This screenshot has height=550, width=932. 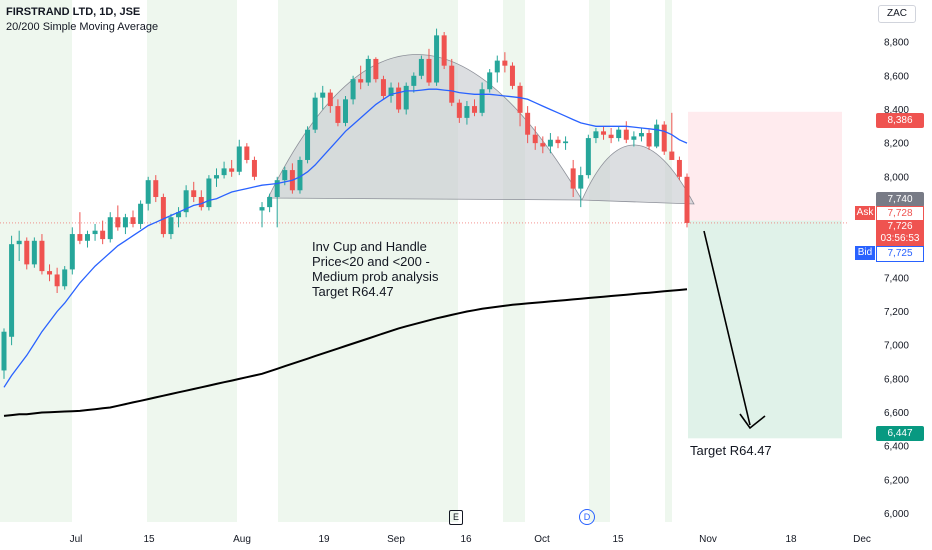 I want to click on y-tick-label: 6,400, so click(x=896, y=447).